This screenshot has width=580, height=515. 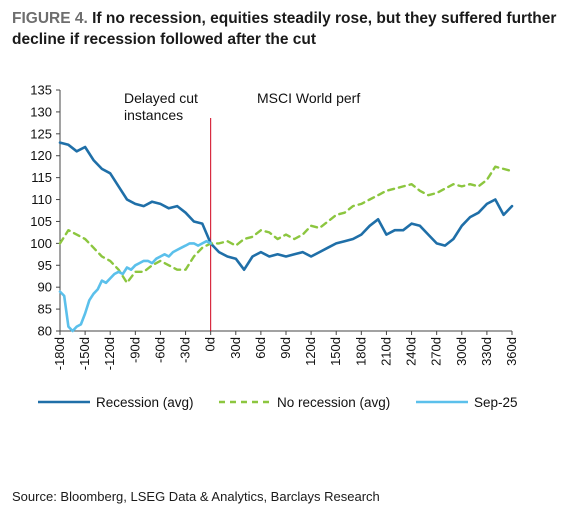 I want to click on annotation-delayed-cut-line1: Delayed cut, so click(x=161, y=98).